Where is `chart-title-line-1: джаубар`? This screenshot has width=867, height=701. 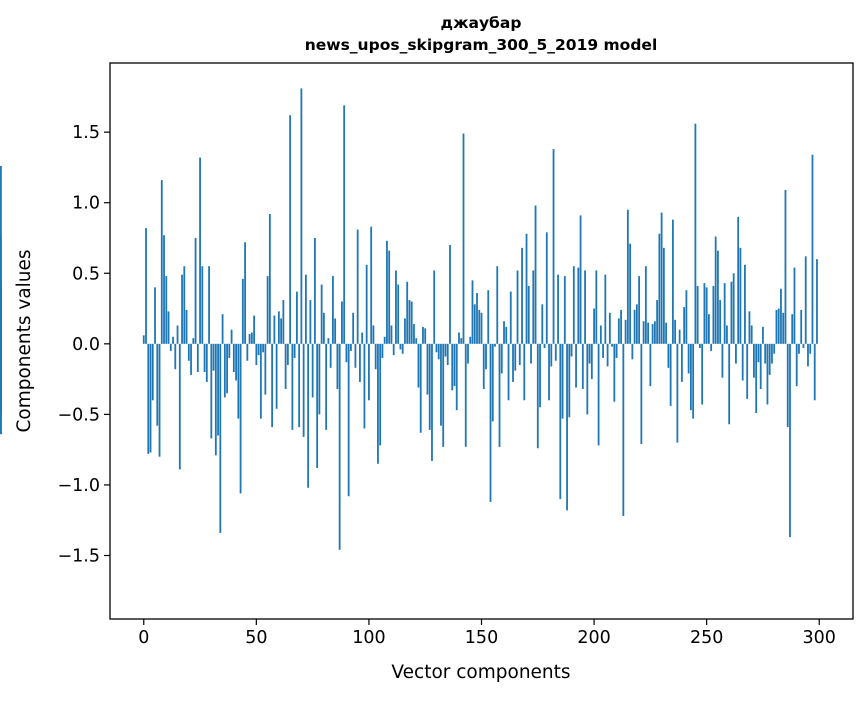
chart-title-line-1: джаубар is located at coordinates (481, 23).